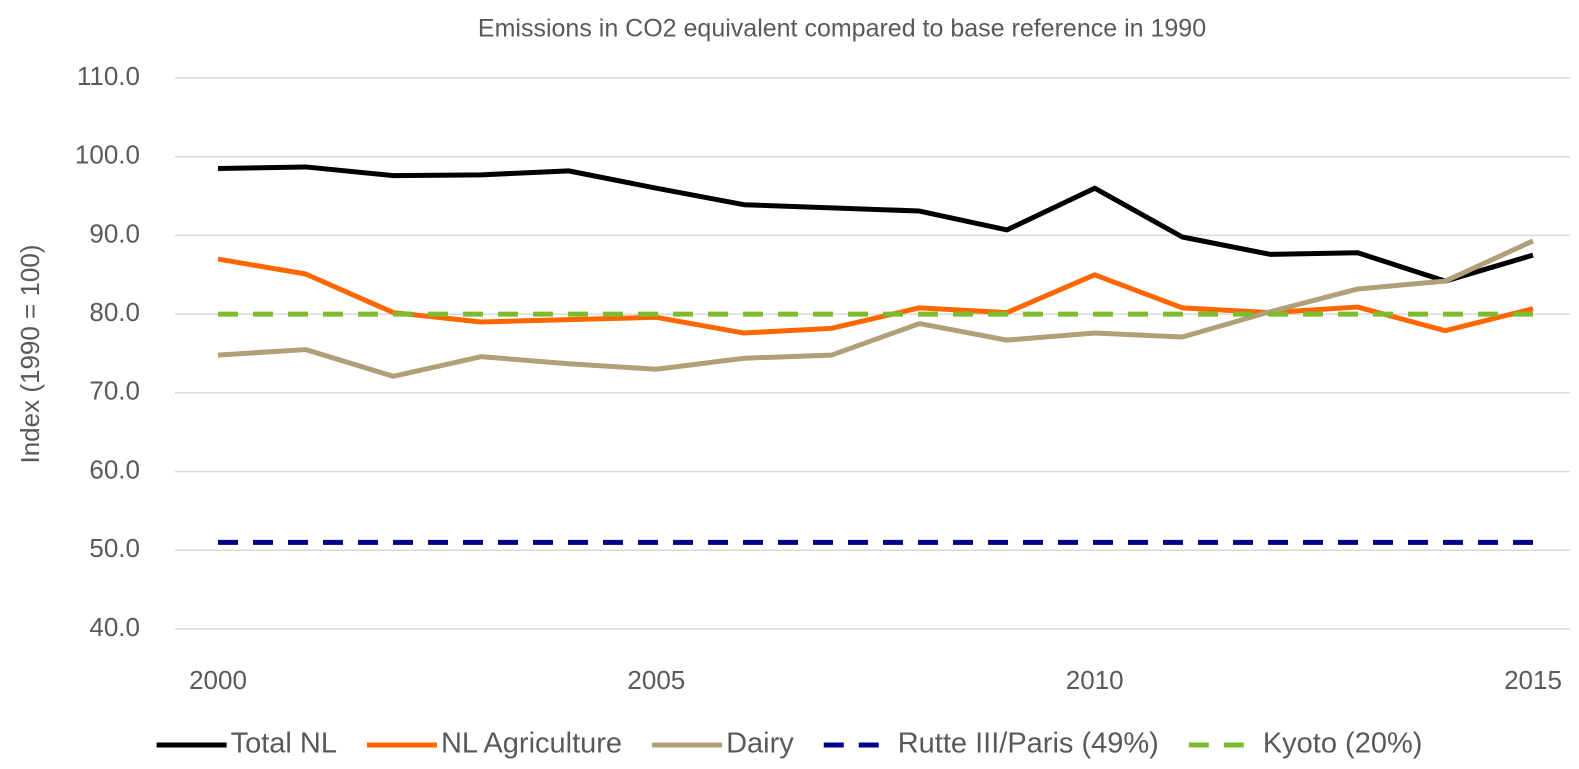 This screenshot has width=1579, height=769. Describe the element at coordinates (218, 680) in the screenshot. I see `x-tick-label: 2000` at that location.